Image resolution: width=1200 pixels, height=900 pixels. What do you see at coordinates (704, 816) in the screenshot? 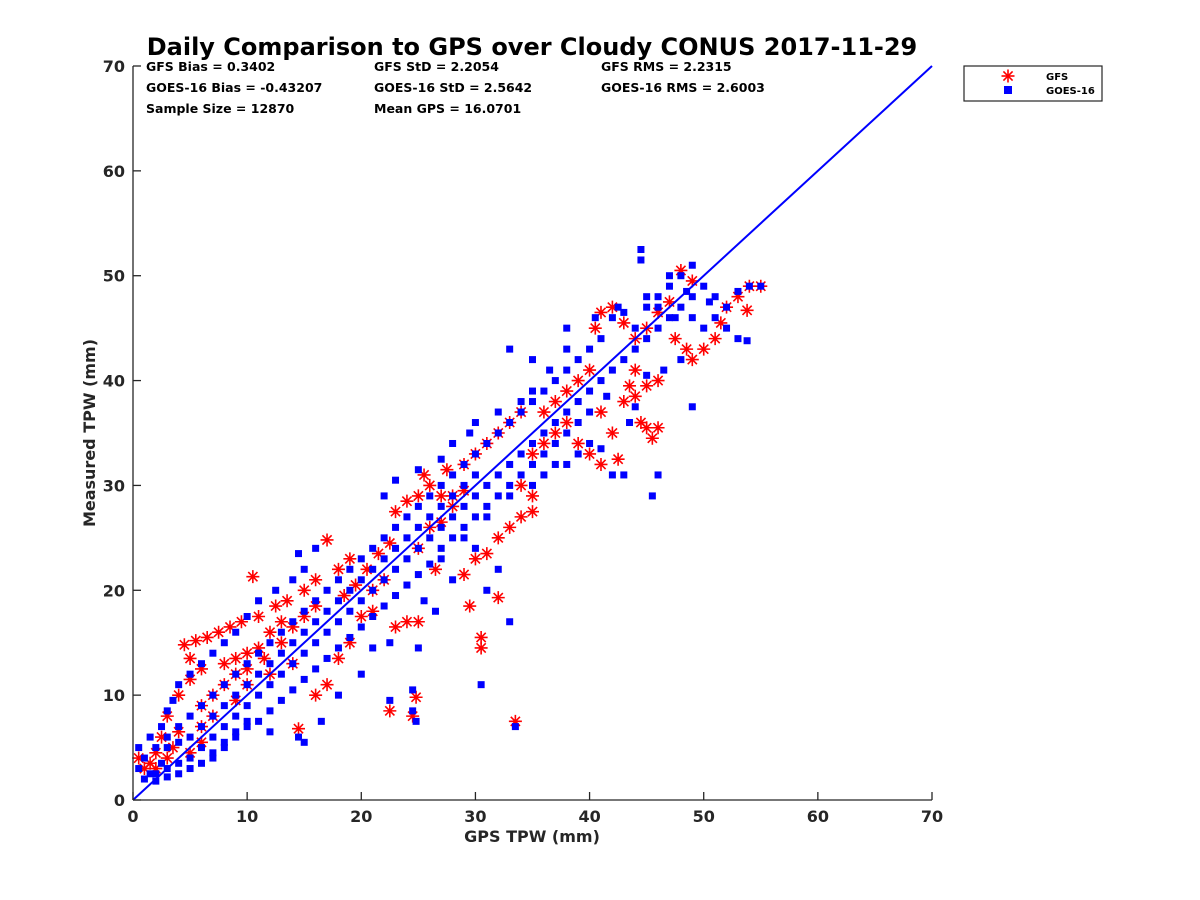
I see `x-tick-label: 50` at bounding box center [704, 816].